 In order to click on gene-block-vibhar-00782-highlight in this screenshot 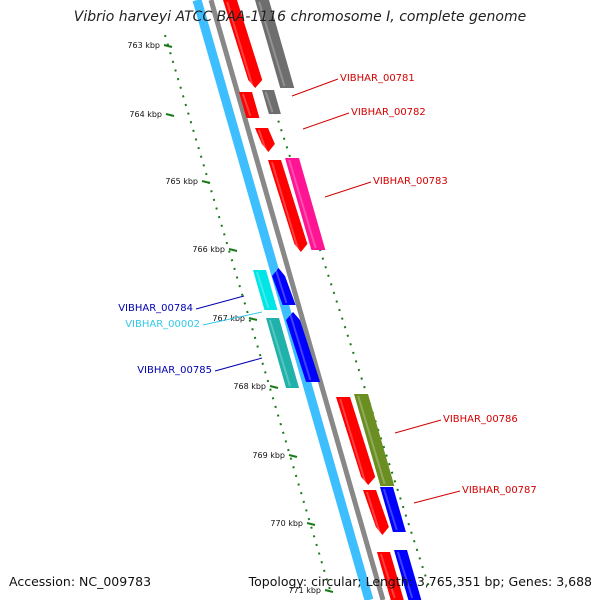, I will do `click(246, 105)`.